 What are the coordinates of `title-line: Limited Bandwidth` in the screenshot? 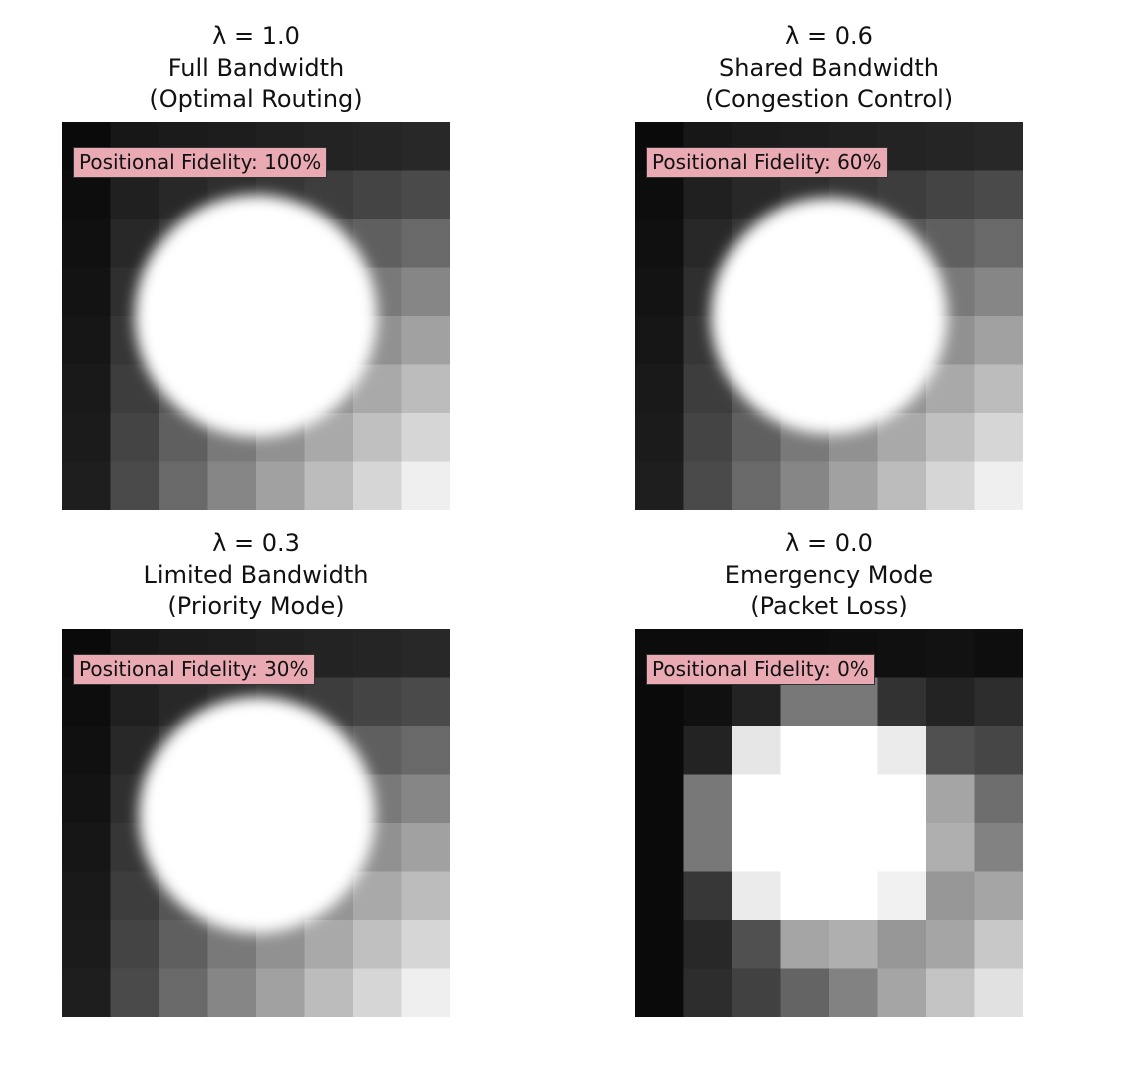 It's located at (256, 574).